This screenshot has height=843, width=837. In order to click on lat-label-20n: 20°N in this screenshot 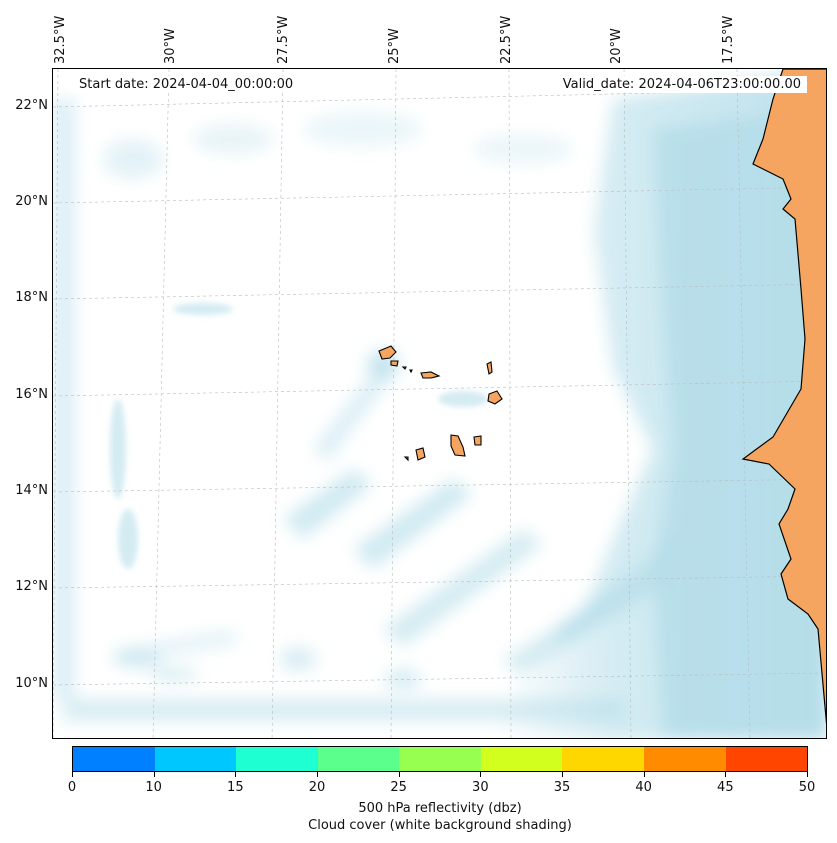, I will do `click(31, 201)`.